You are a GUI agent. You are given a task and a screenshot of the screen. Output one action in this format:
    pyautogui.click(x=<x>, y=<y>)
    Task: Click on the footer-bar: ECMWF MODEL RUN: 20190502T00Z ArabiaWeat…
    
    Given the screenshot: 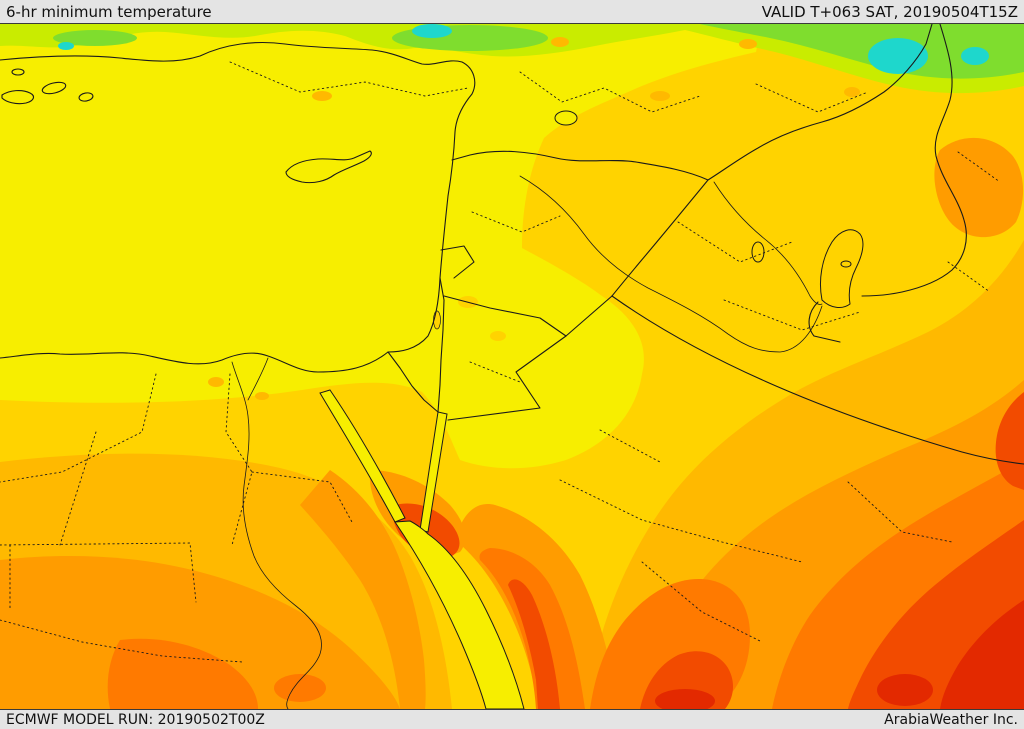 What is the action you would take?
    pyautogui.click(x=512, y=719)
    